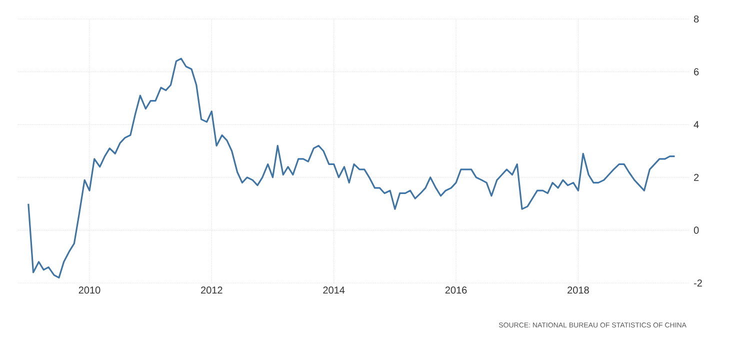  I want to click on x-tick-label: 2018, so click(578, 290).